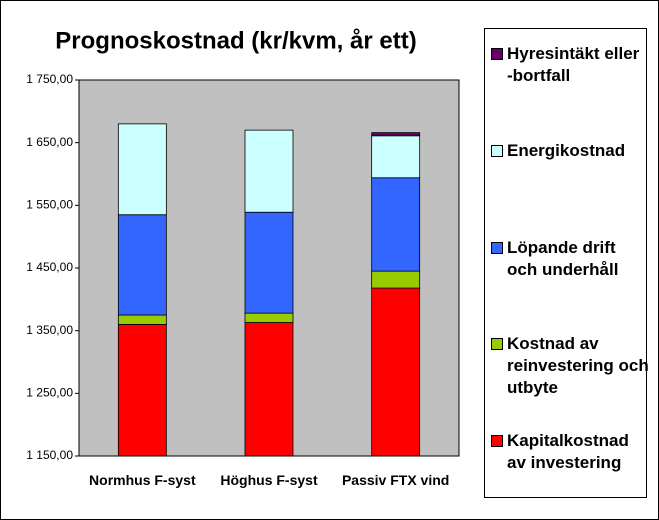  I want to click on legend-label: Hyresintäkt eller -bortfall, so click(573, 64).